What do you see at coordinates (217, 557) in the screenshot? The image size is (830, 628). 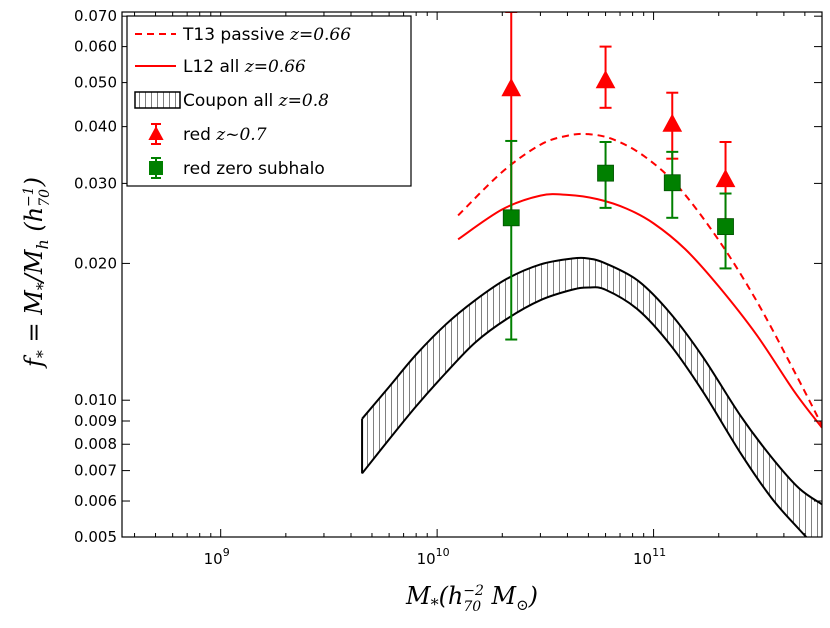 I see `x-tick-label: 109` at bounding box center [217, 557].